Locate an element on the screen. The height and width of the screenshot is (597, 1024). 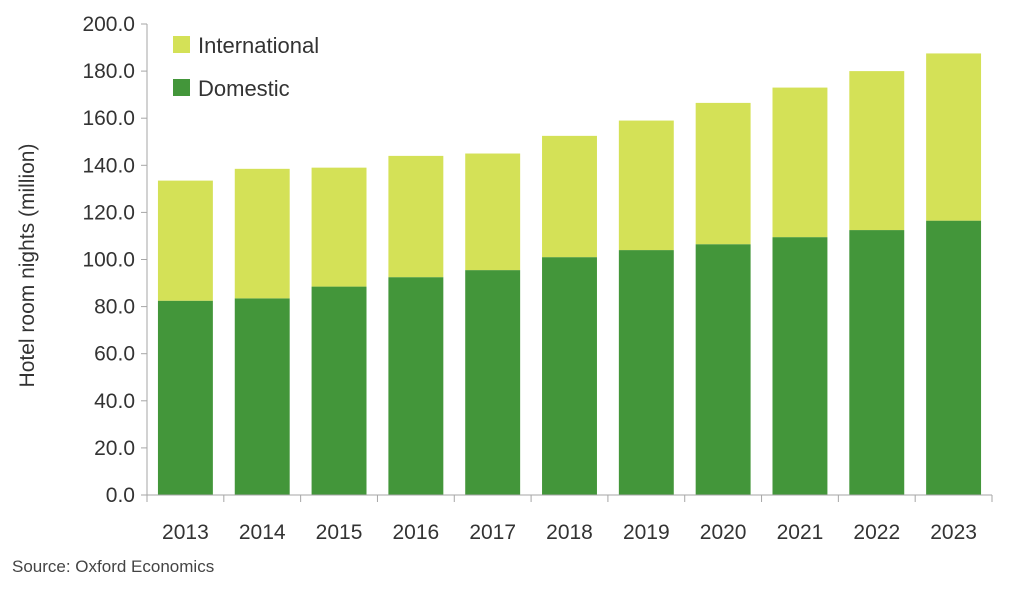
bar-domestic-2015 is located at coordinates (339, 390).